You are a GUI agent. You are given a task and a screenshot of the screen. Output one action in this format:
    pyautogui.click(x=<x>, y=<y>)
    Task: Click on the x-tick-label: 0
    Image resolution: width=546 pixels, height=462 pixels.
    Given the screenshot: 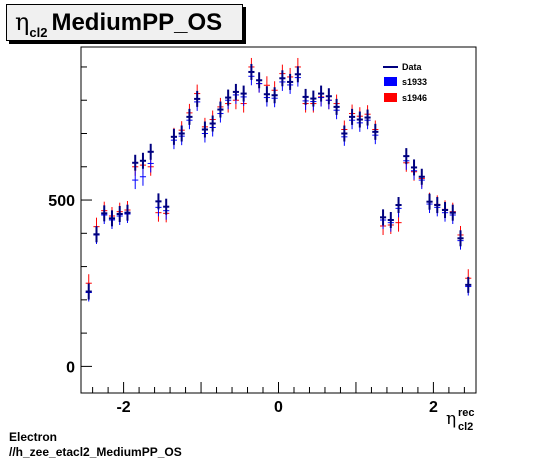 What is the action you would take?
    pyautogui.click(x=278, y=407)
    